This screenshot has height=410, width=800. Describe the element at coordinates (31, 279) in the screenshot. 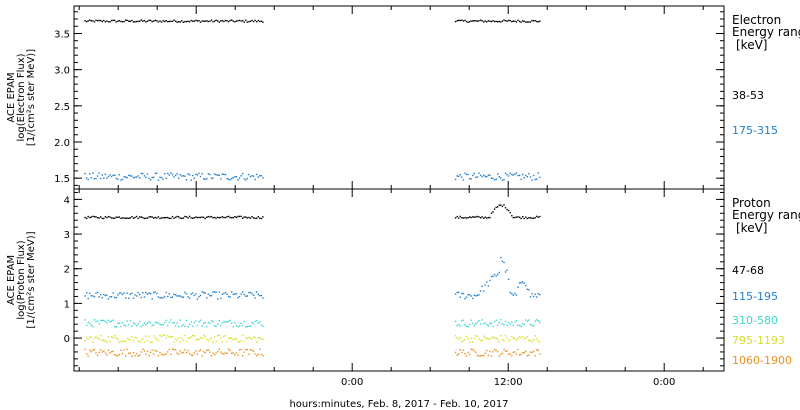

I see `y-axis-label: [1/(cm²s ster MeV)]` at that location.